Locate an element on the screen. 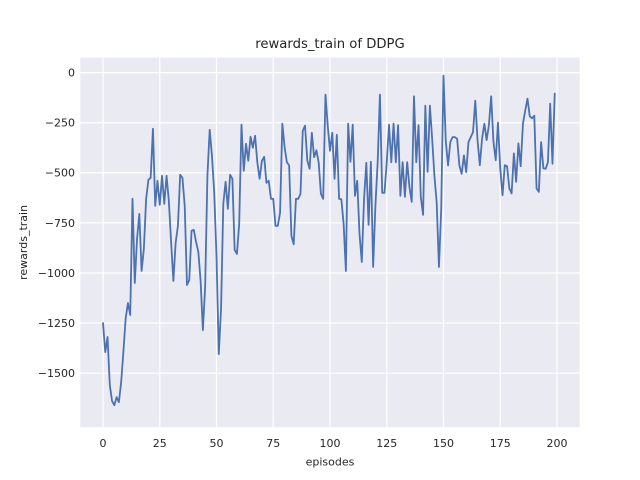 This screenshot has width=640, height=480. x-tick-label: 175 is located at coordinates (500, 443).